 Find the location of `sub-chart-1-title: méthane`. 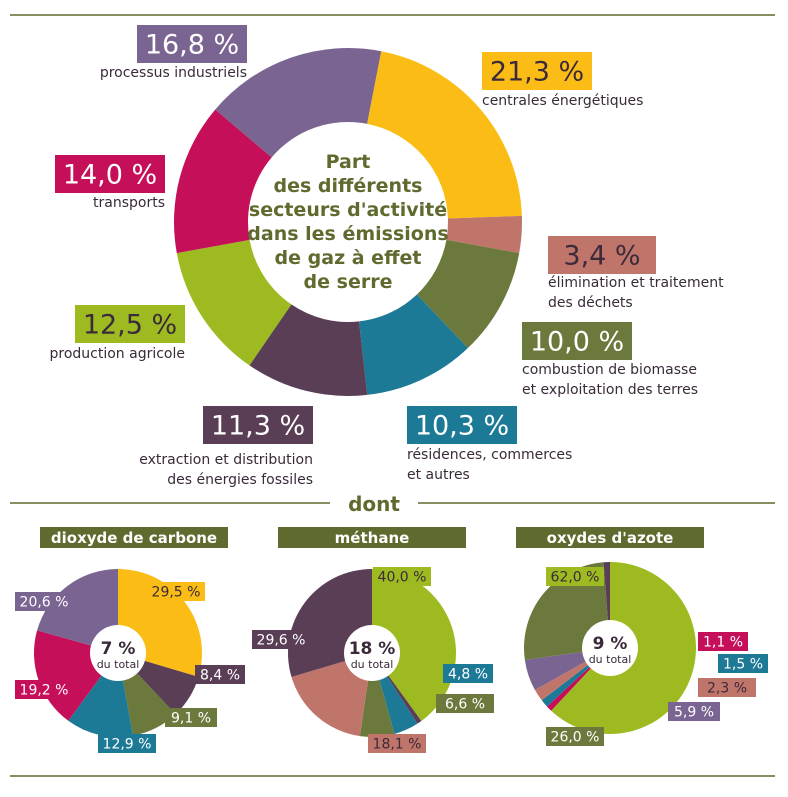

sub-chart-1-title: méthane is located at coordinates (372, 538).